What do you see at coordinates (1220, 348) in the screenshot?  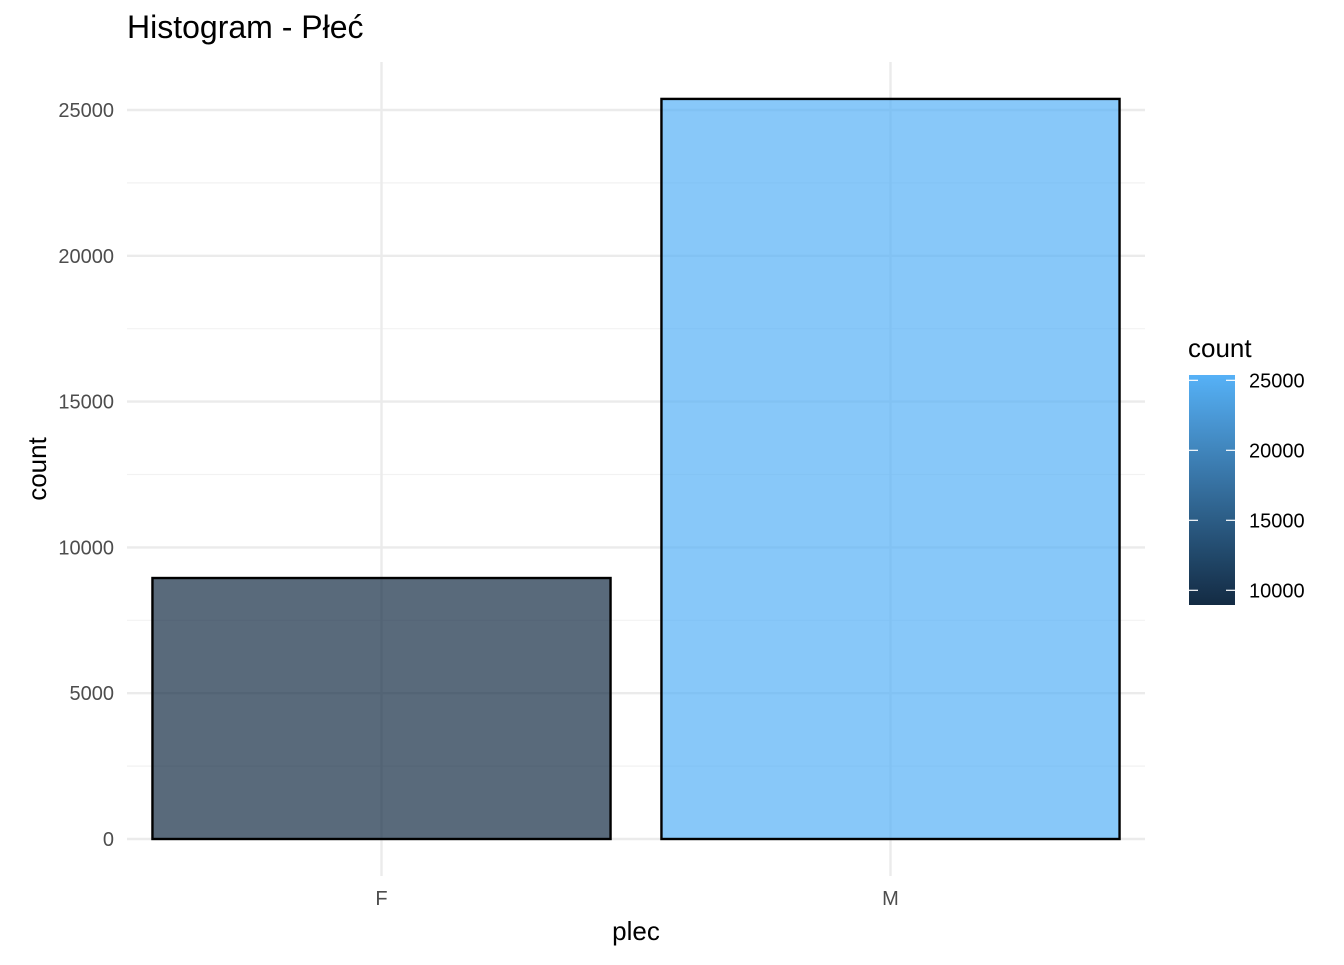 I see `legend-title: count` at bounding box center [1220, 348].